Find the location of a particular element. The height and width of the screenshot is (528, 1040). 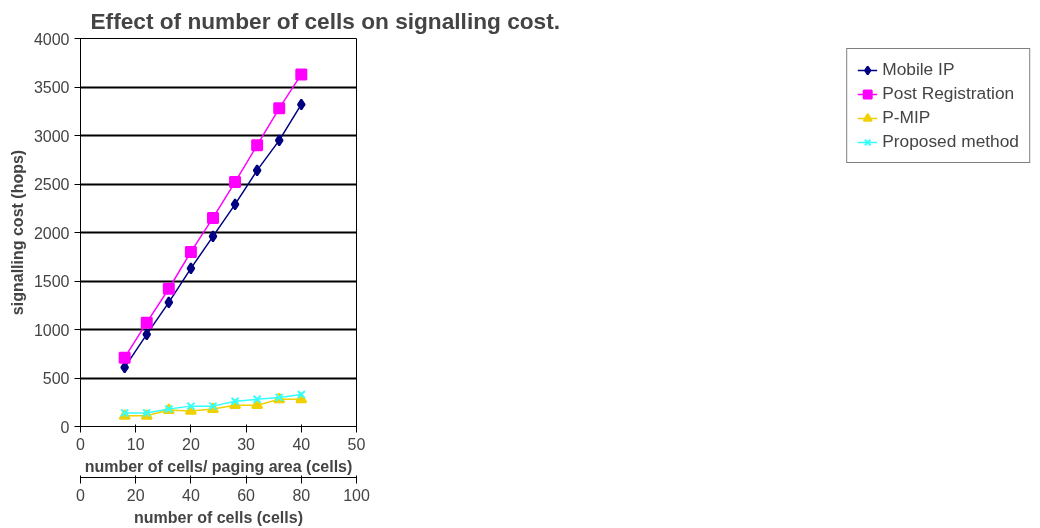

x-tick-label: 0 is located at coordinates (81, 444).